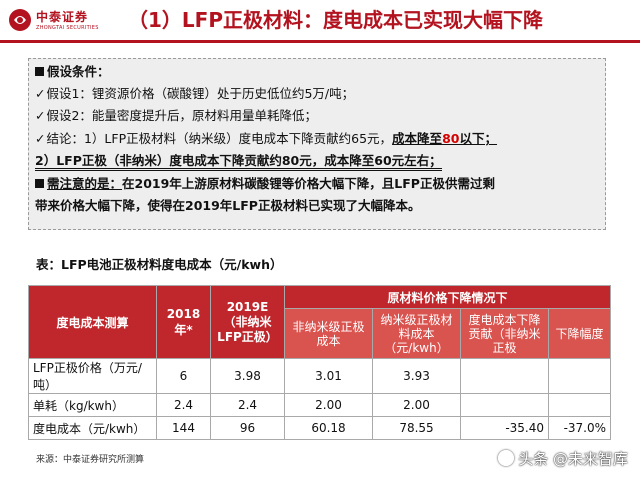 The width and height of the screenshot is (640, 480). What do you see at coordinates (328, 428) in the screenshot?
I see `cell-non-nano: 60.18` at bounding box center [328, 428].